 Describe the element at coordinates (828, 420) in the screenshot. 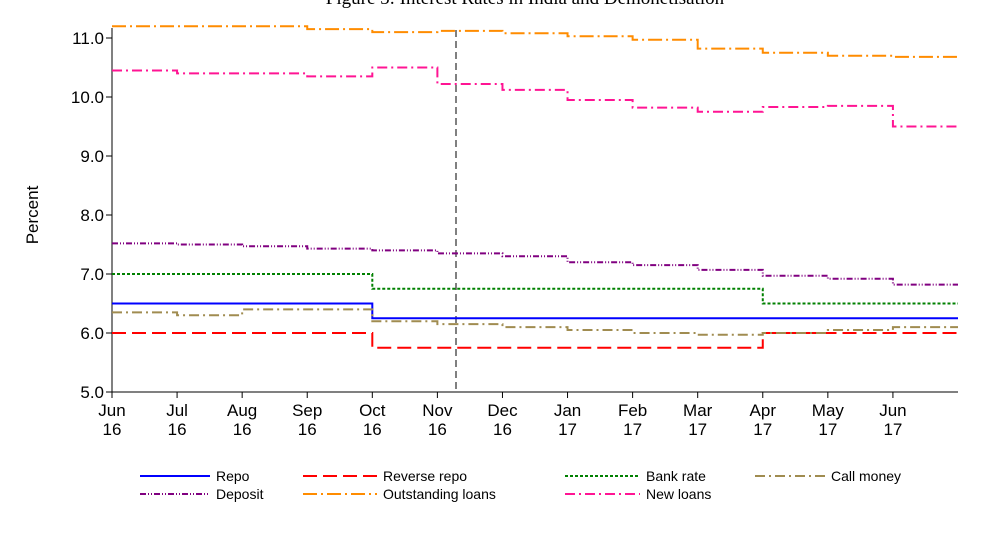

I see `x-tick-label: May 17` at that location.